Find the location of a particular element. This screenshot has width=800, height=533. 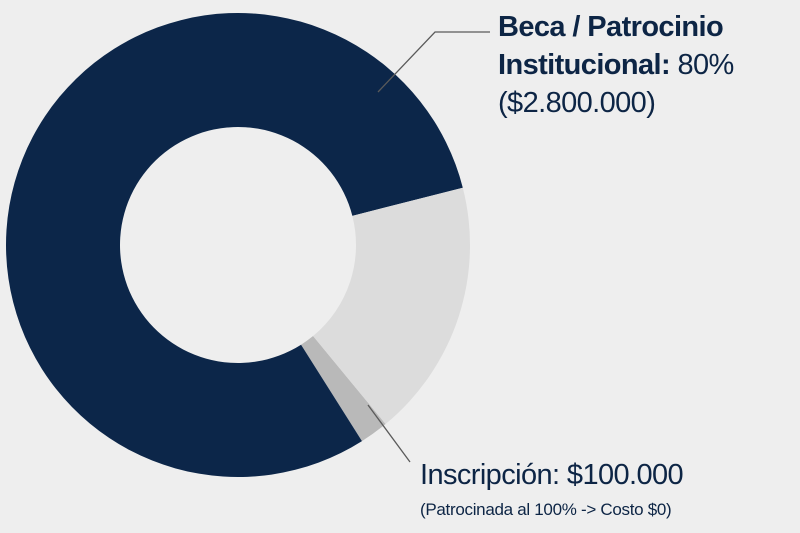

inscripcion-label: Inscripción: $100.000 is located at coordinates (551, 475).